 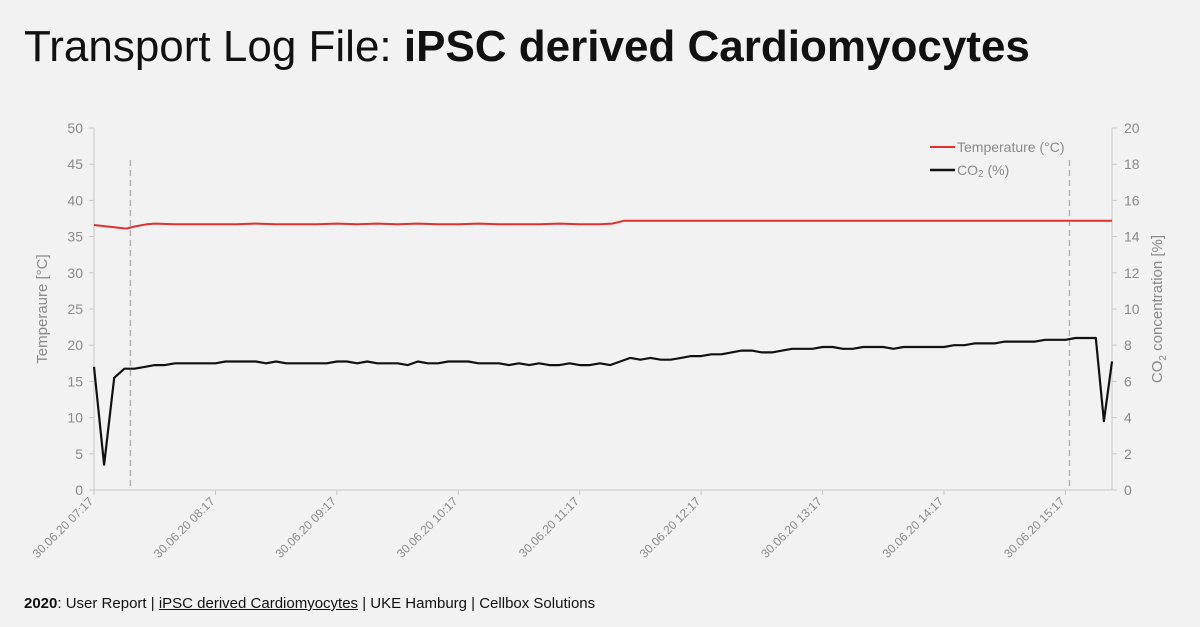 What do you see at coordinates (75, 381) in the screenshot?
I see `left-y-tick-label: 15` at bounding box center [75, 381].